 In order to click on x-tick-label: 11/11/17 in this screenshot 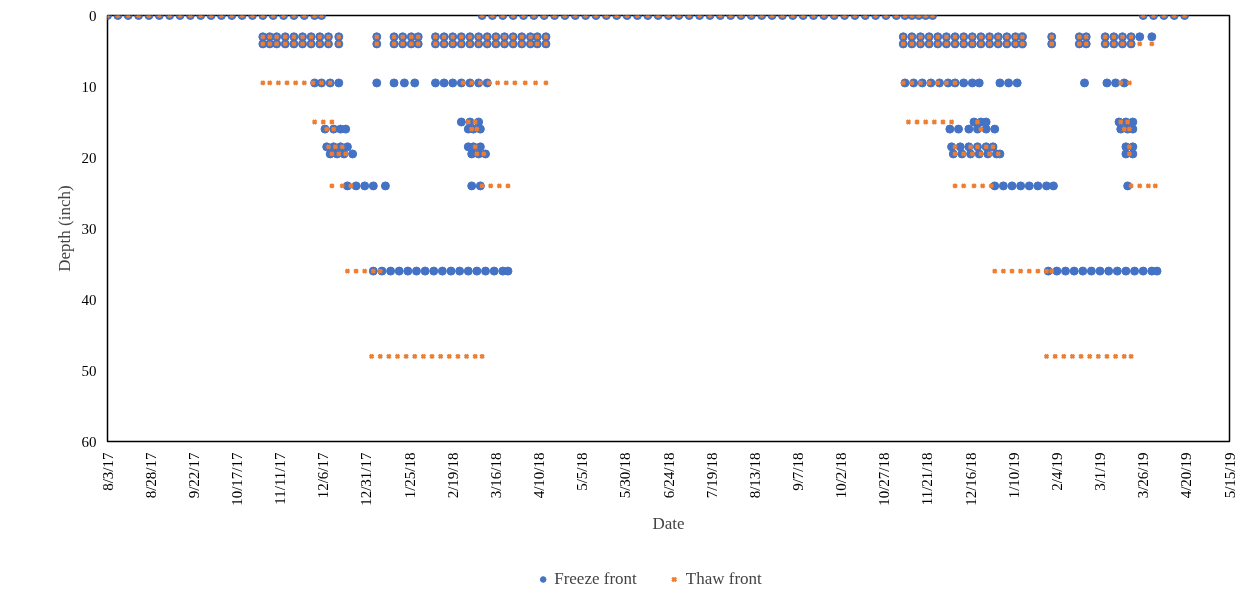, I will do `click(280, 478)`.